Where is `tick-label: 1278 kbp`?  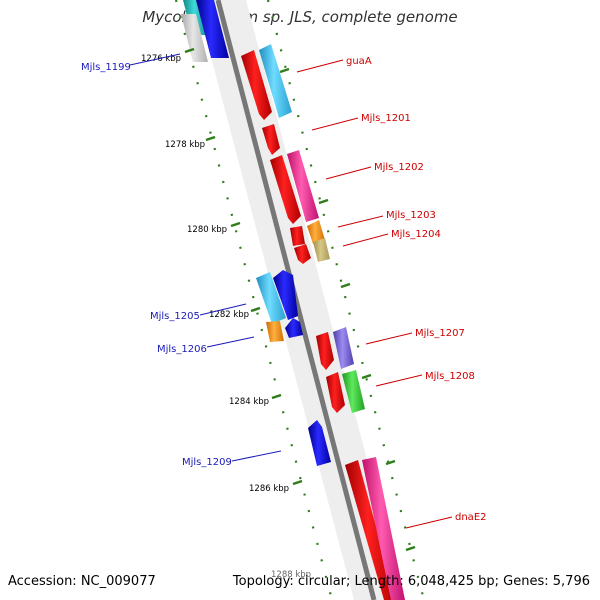 tick-label: 1278 kbp is located at coordinates (185, 145).